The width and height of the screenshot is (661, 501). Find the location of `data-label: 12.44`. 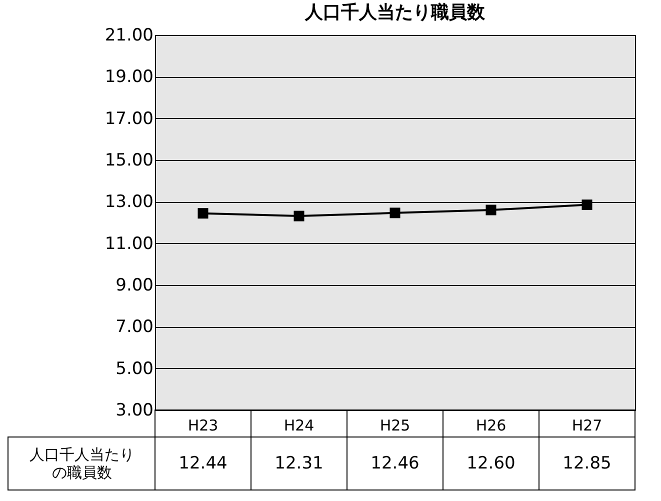

data-label: 12.44 is located at coordinates (203, 464).